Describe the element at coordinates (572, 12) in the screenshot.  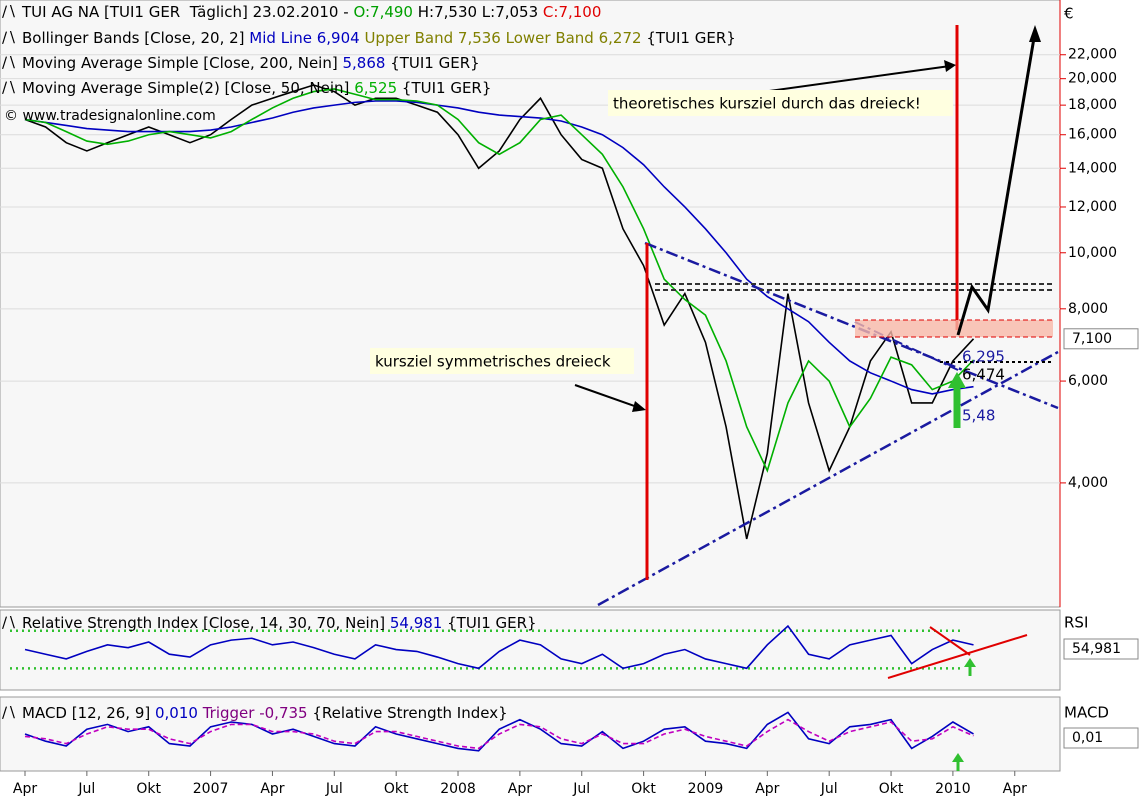
I see `legend-entry: C:7,100` at that location.